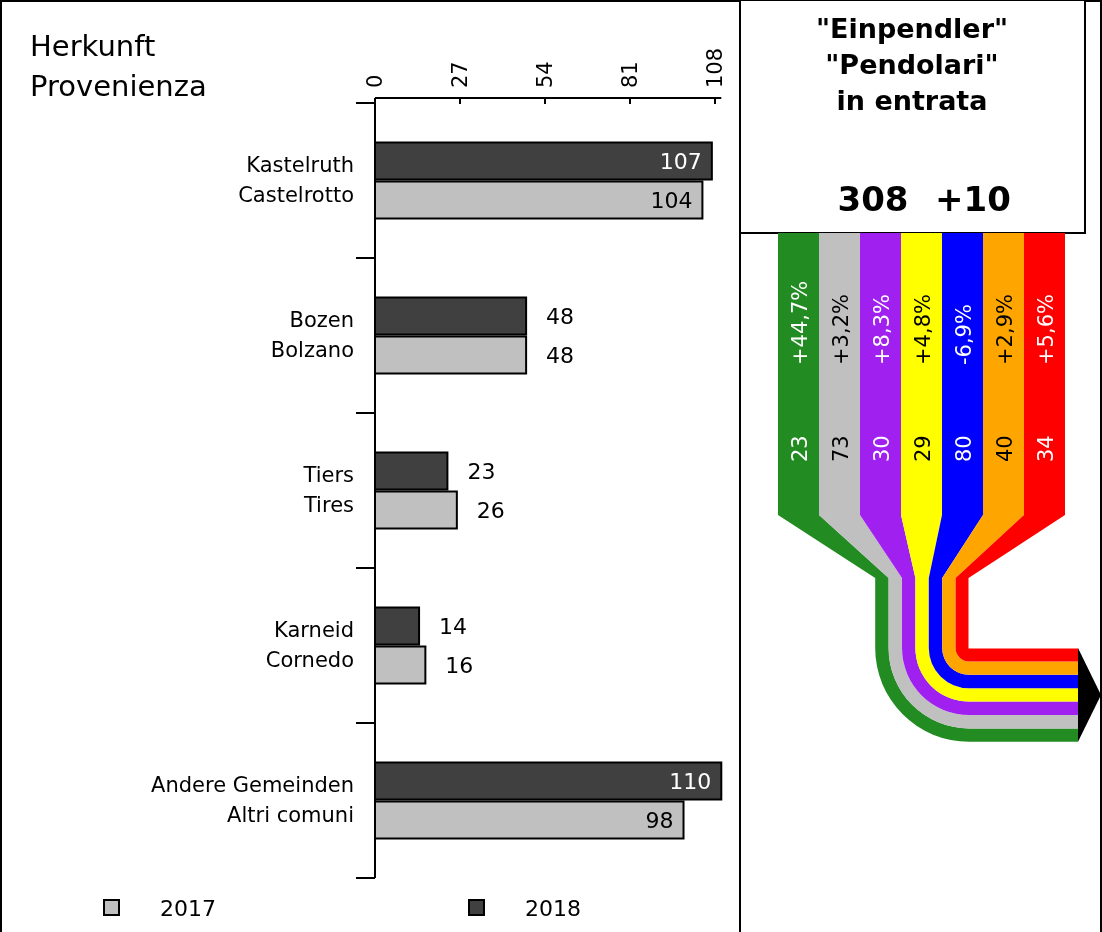 This screenshot has width=1102, height=932. I want to click on data-label: 14, so click(453, 626).